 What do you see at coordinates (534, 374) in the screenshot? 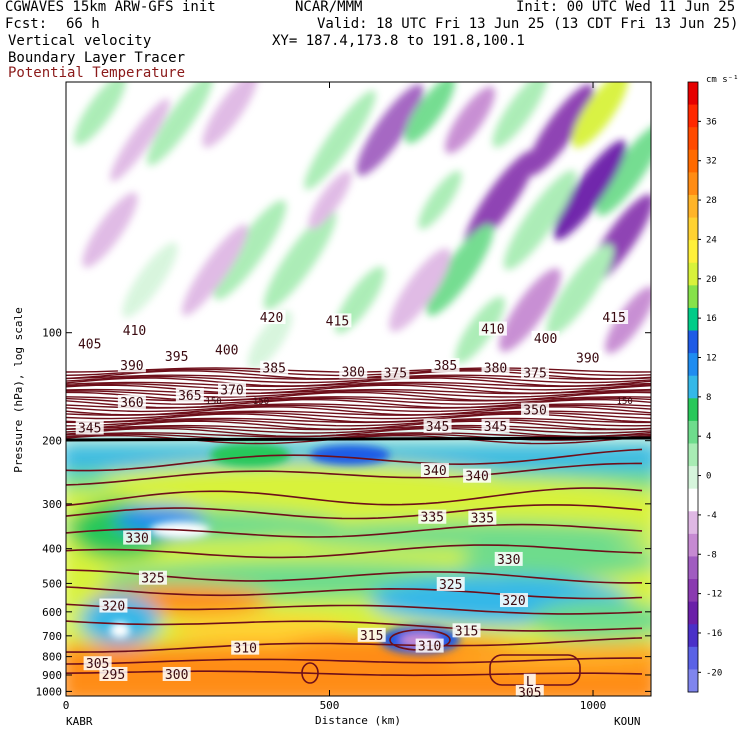
I see `theta-label: 375` at bounding box center [534, 374].